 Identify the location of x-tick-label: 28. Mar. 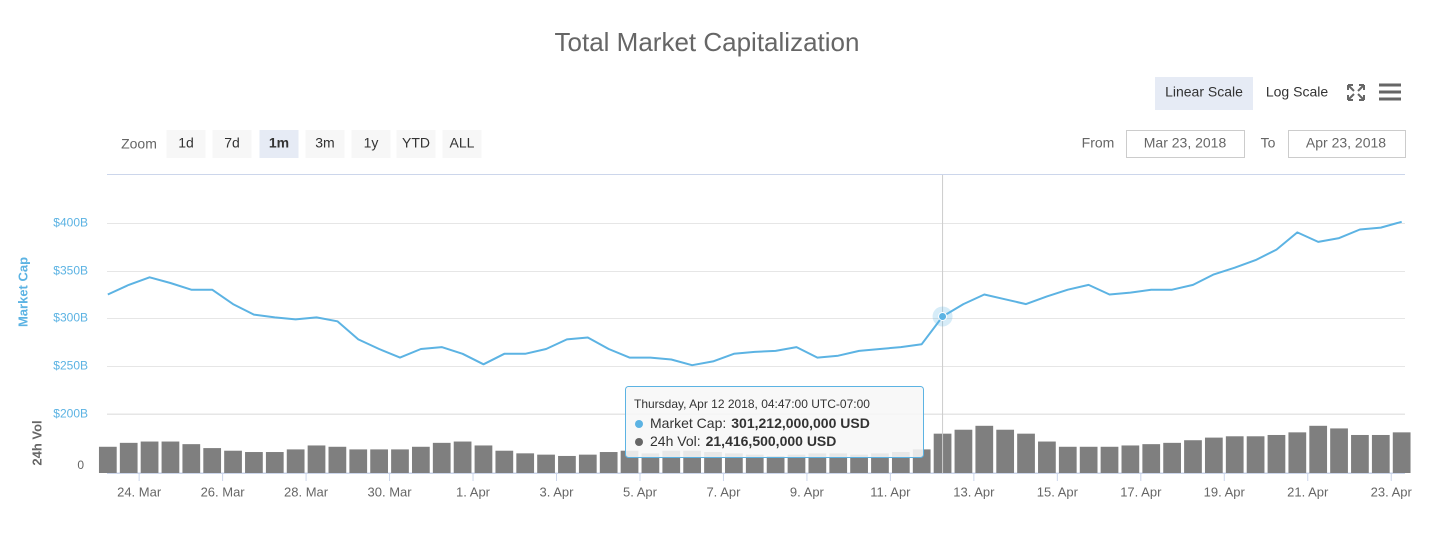
(306, 491).